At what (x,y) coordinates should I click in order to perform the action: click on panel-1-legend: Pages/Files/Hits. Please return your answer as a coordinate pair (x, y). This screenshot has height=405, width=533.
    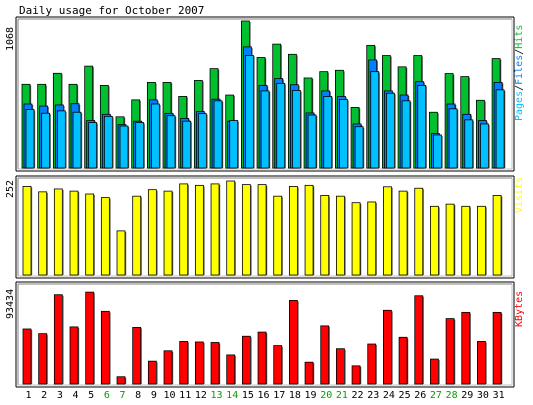
    Looking at the image, I should click on (519, 73).